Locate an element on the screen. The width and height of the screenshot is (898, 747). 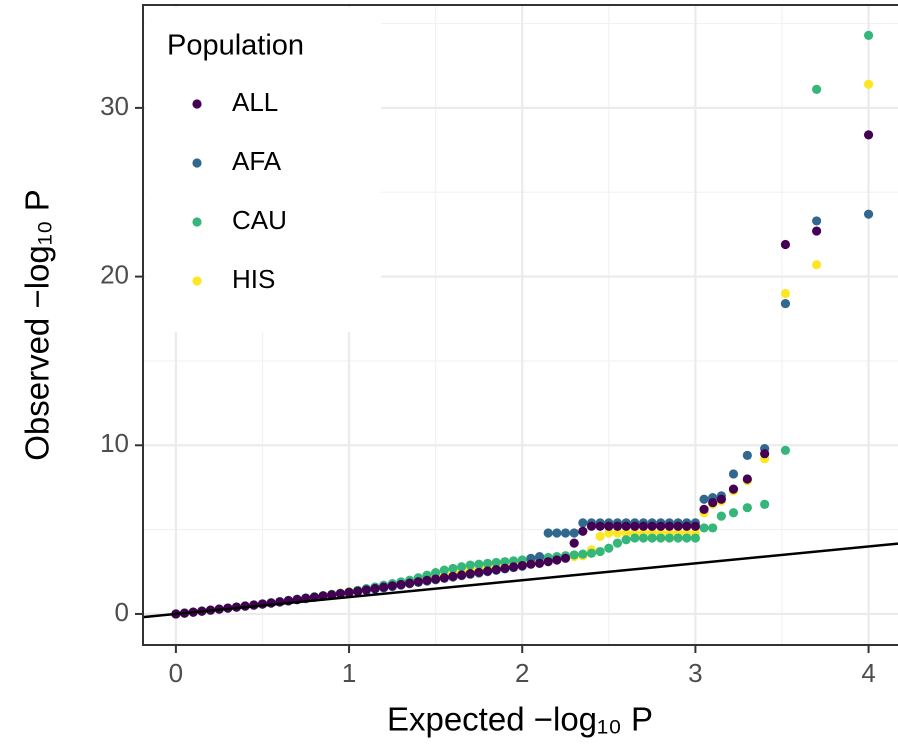
legend-label: ALL is located at coordinates (255, 102).